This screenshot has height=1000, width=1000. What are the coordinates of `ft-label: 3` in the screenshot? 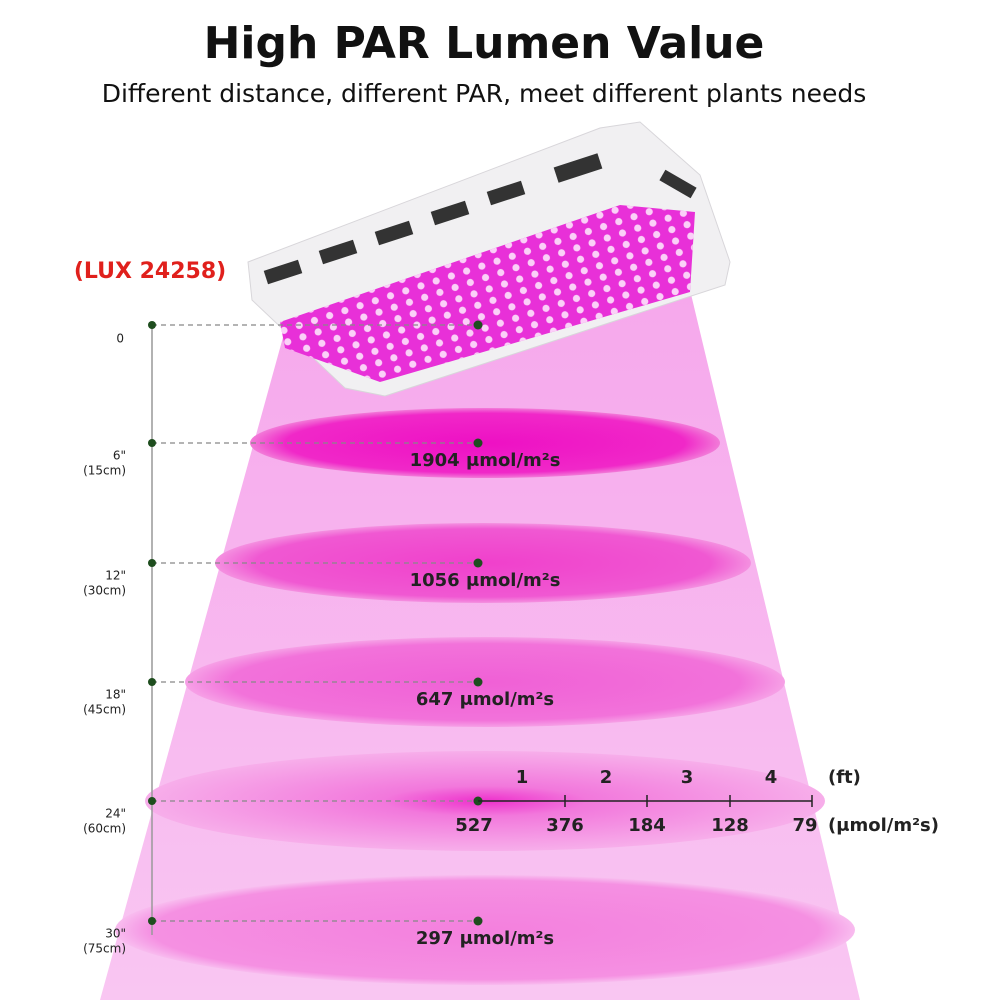 It's located at (687, 777).